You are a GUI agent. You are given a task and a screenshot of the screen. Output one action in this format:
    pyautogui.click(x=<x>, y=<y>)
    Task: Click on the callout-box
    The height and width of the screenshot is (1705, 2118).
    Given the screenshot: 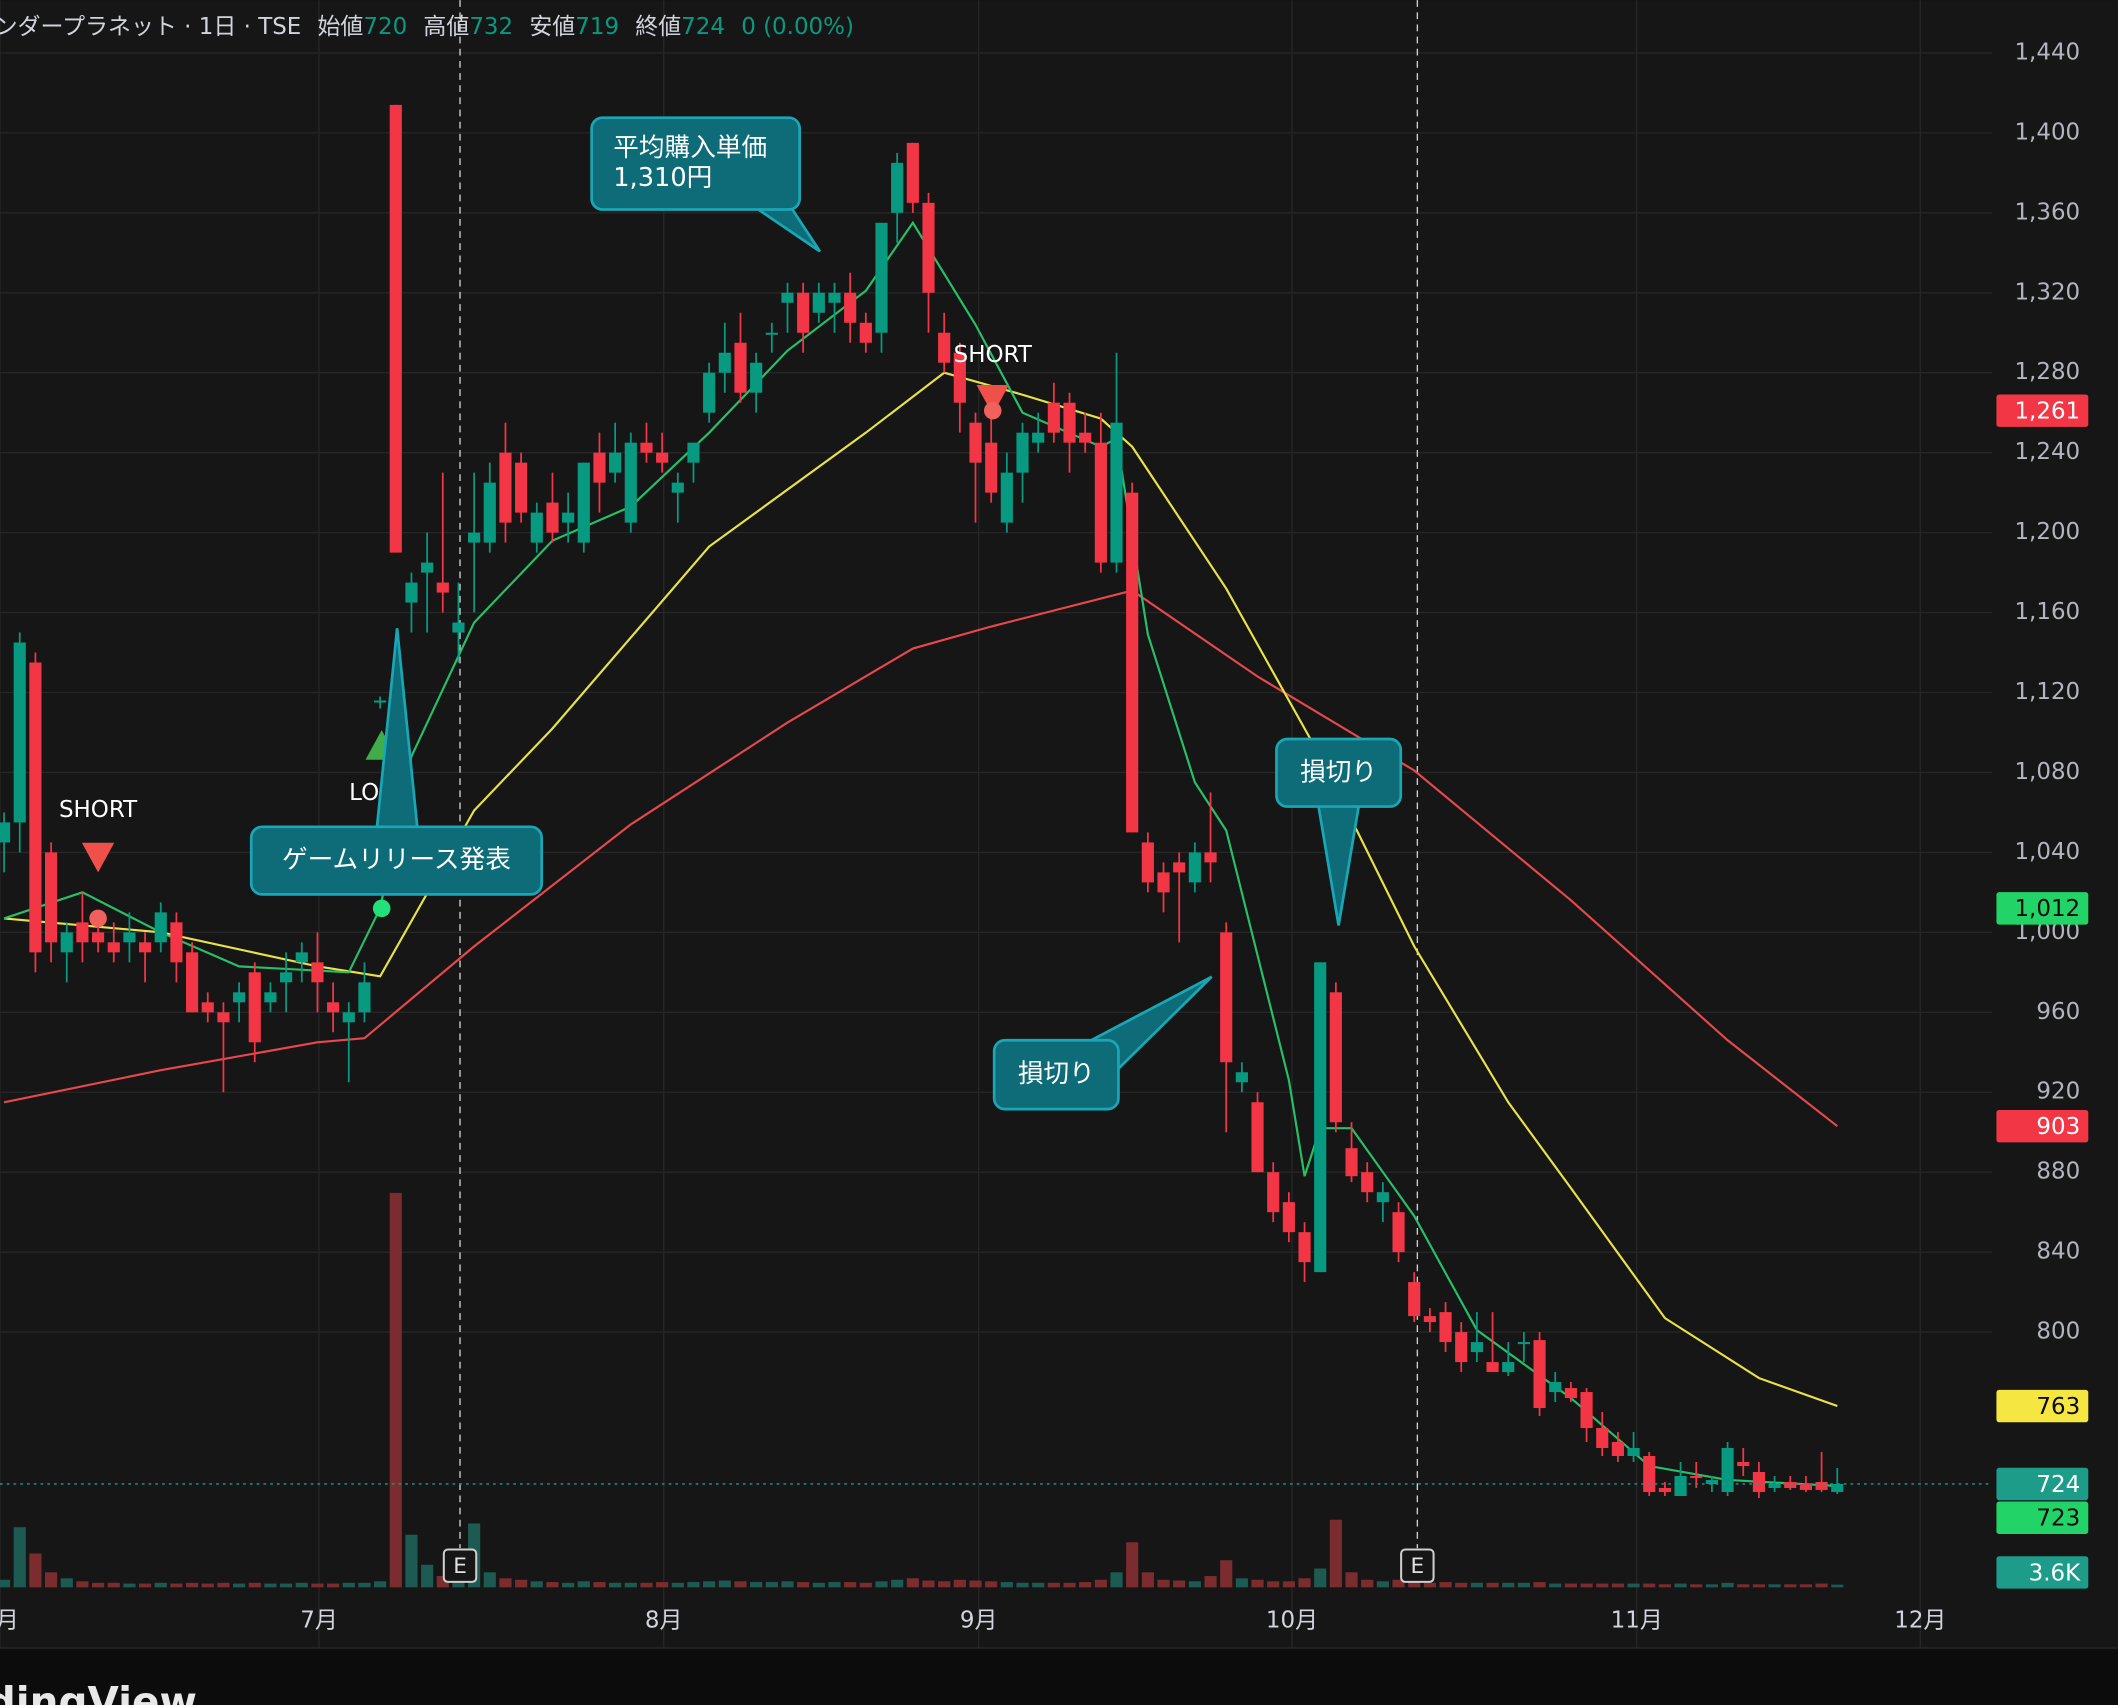 What is the action you would take?
    pyautogui.click(x=1056, y=1074)
    